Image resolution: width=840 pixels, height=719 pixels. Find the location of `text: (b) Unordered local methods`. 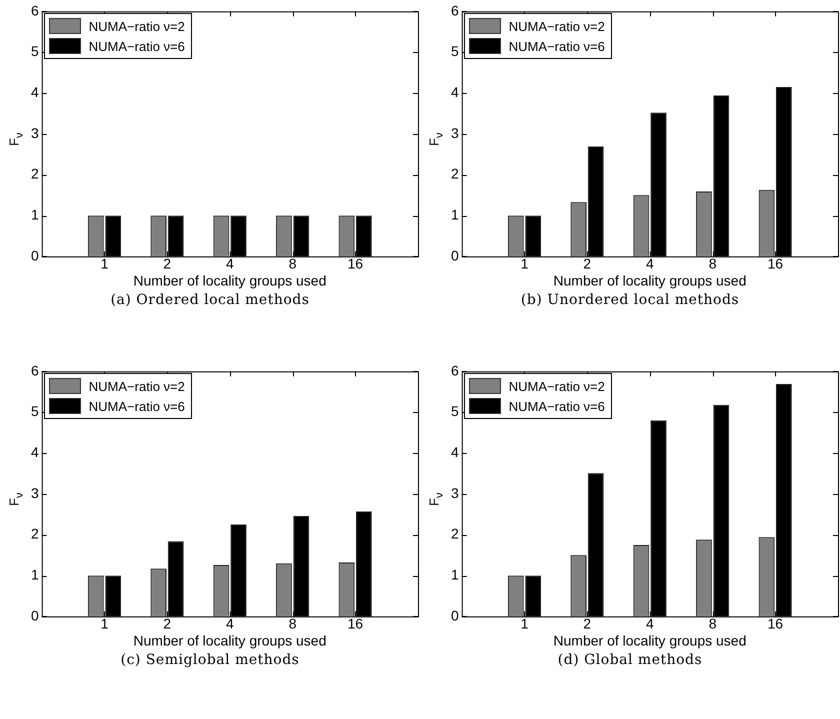

text: (b) Unordered local methods is located at coordinates (630, 300).